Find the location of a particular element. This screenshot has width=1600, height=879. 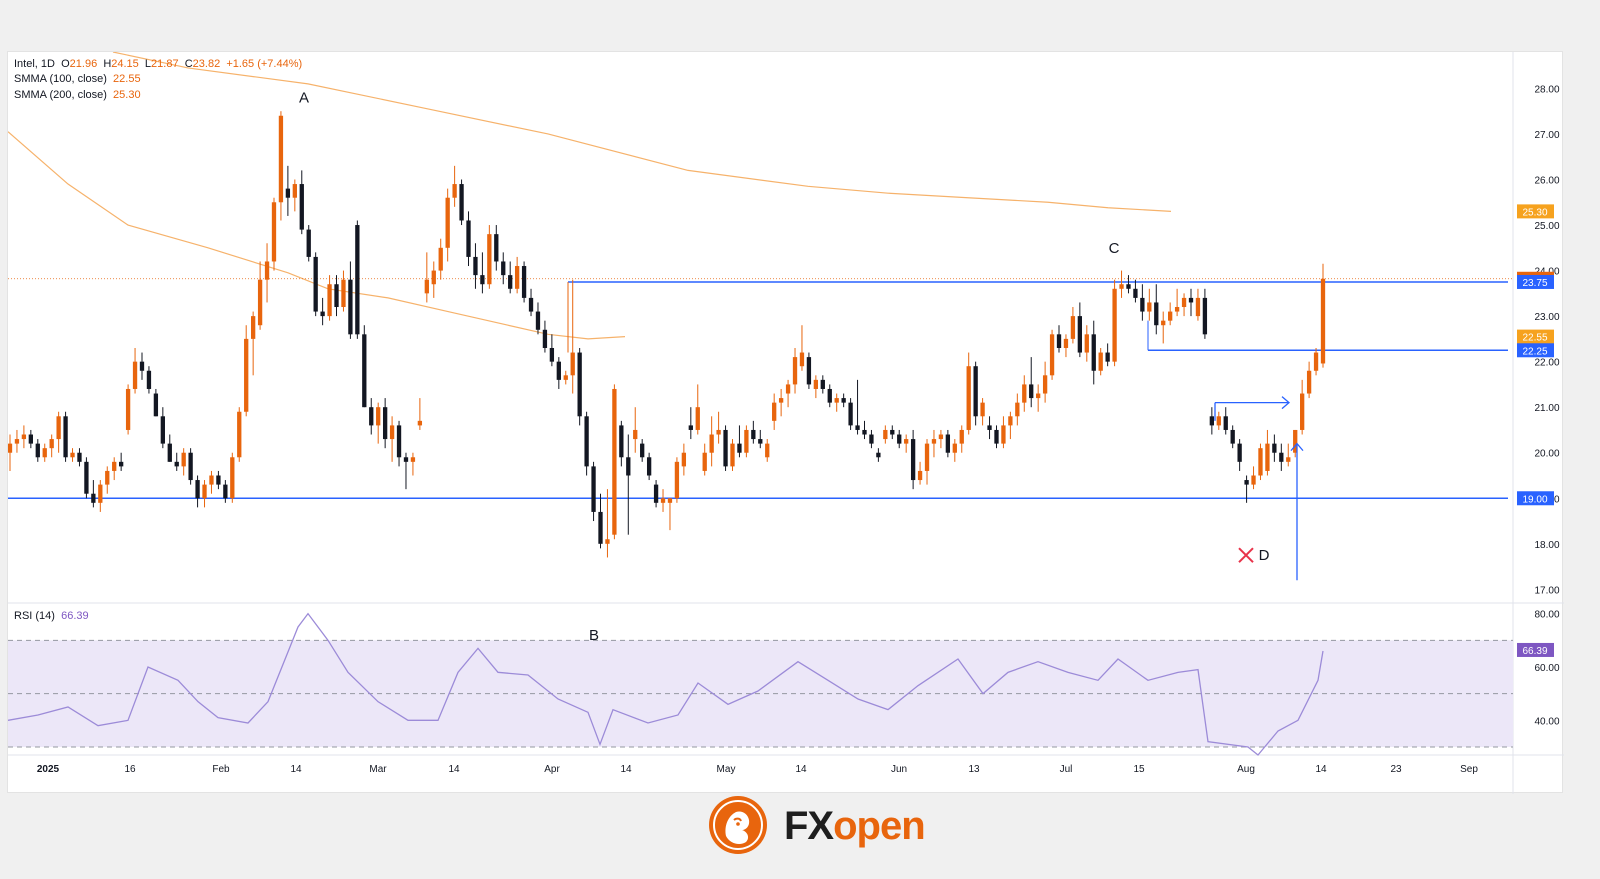

price-tick-label: 28.00 is located at coordinates (1546, 89).